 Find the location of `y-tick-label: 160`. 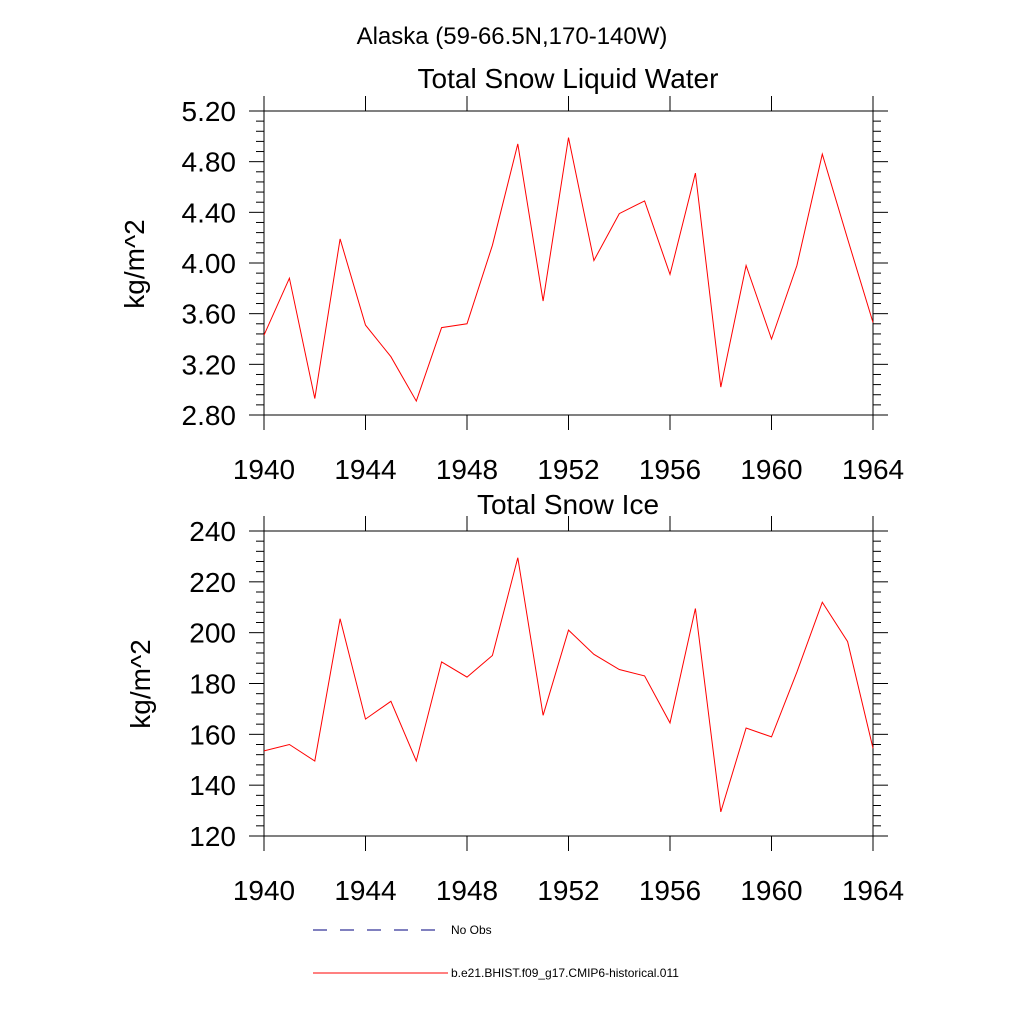

y-tick-label: 160 is located at coordinates (212, 734).